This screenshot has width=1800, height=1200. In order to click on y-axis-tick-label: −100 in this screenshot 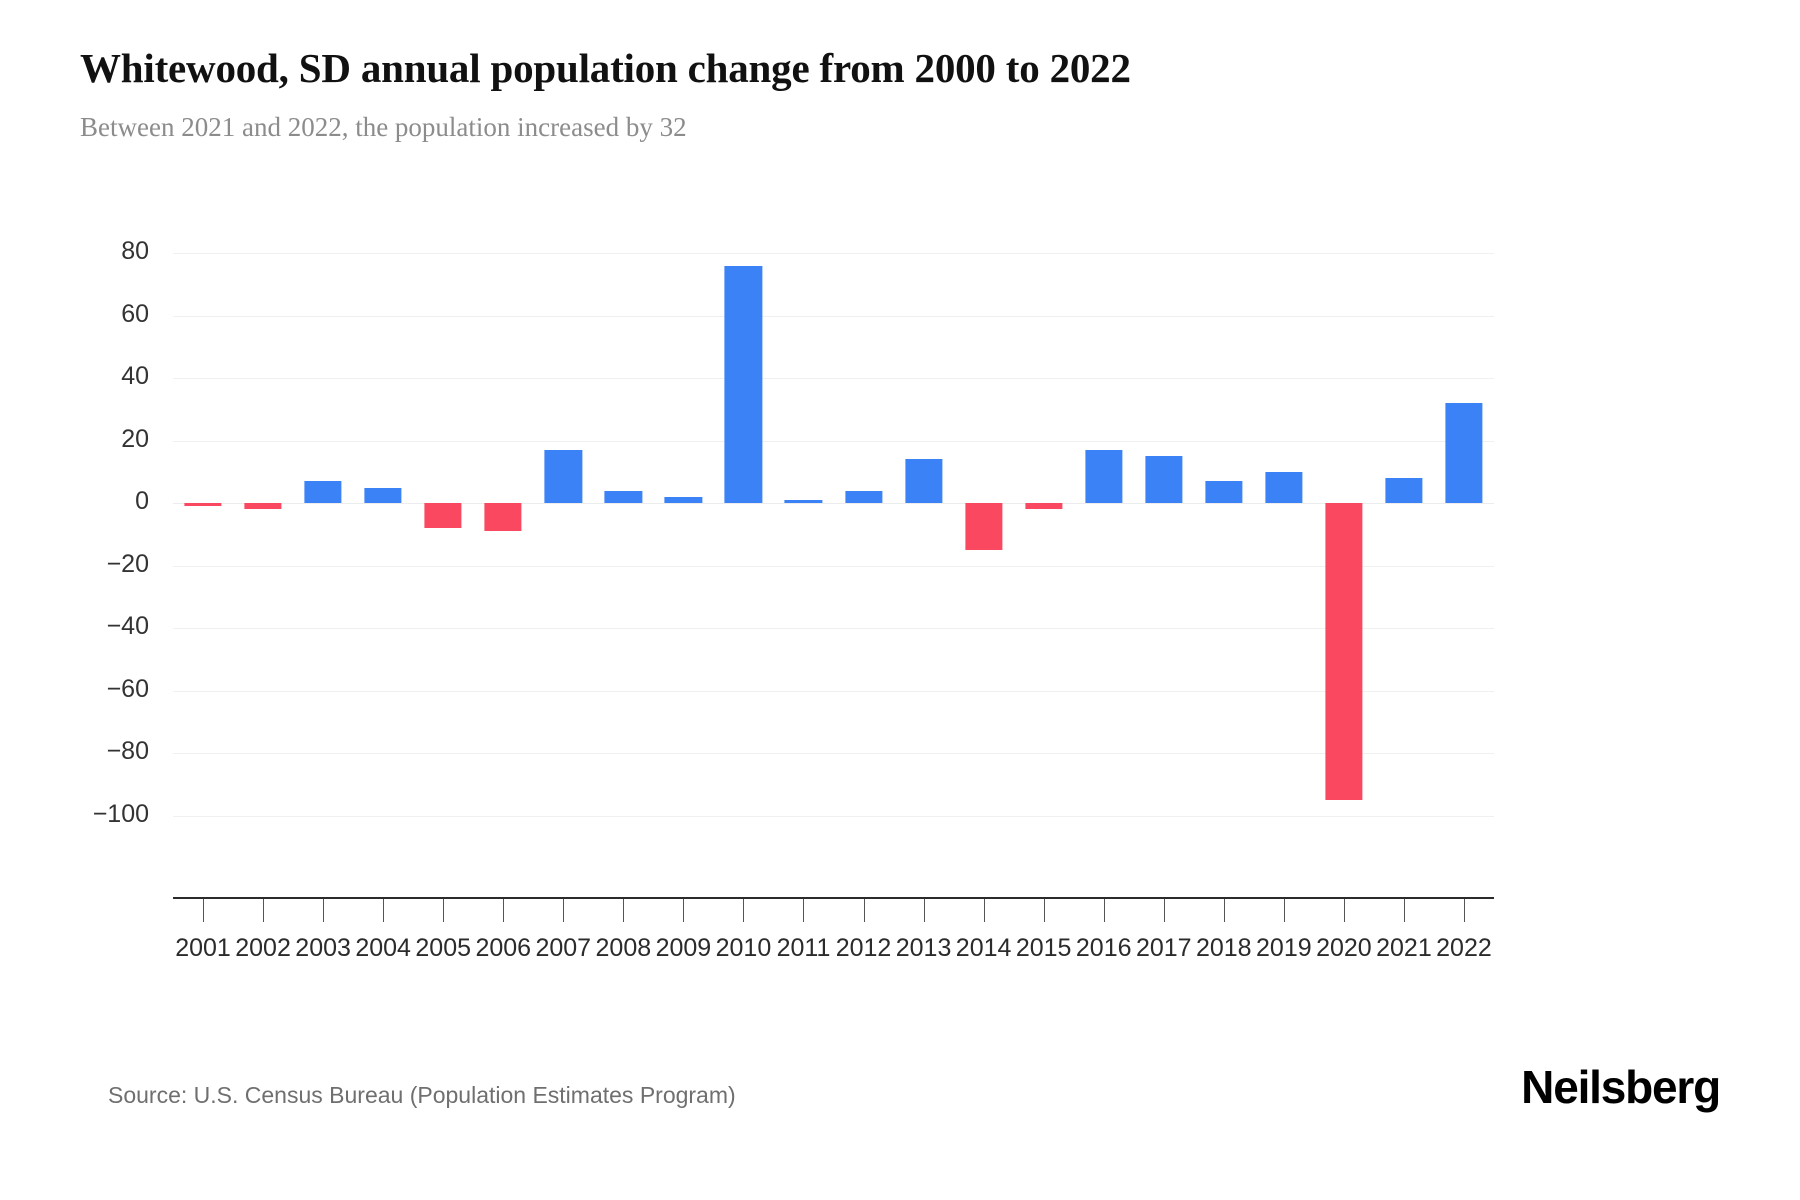, I will do `click(120, 814)`.